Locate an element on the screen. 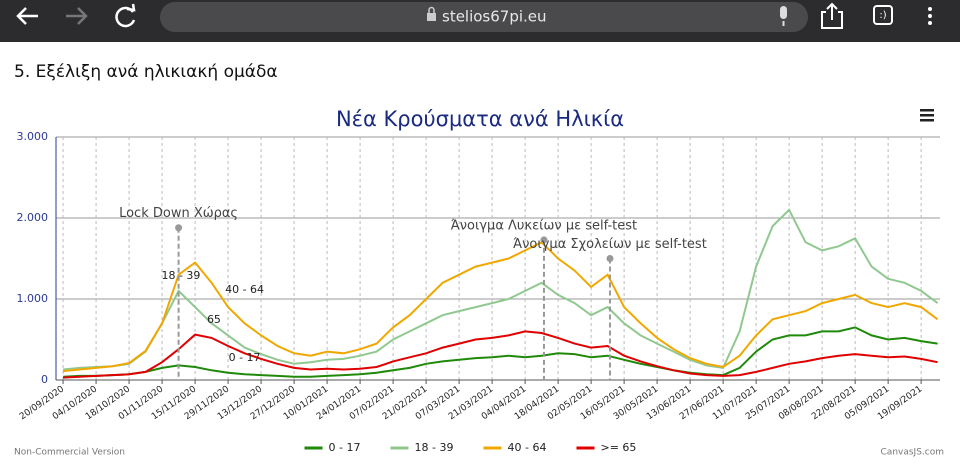  chart-title: Νέα Κρούσματα ανά Ηλικία is located at coordinates (480, 119).